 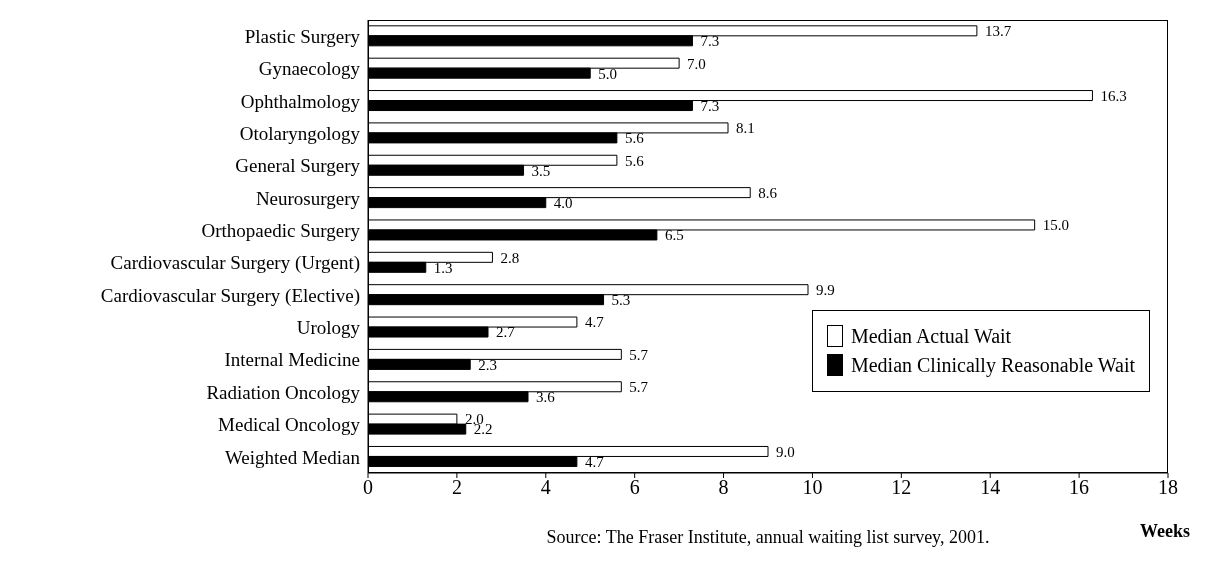 I want to click on y-tick-label: Radiation Oncology, so click(x=283, y=392).